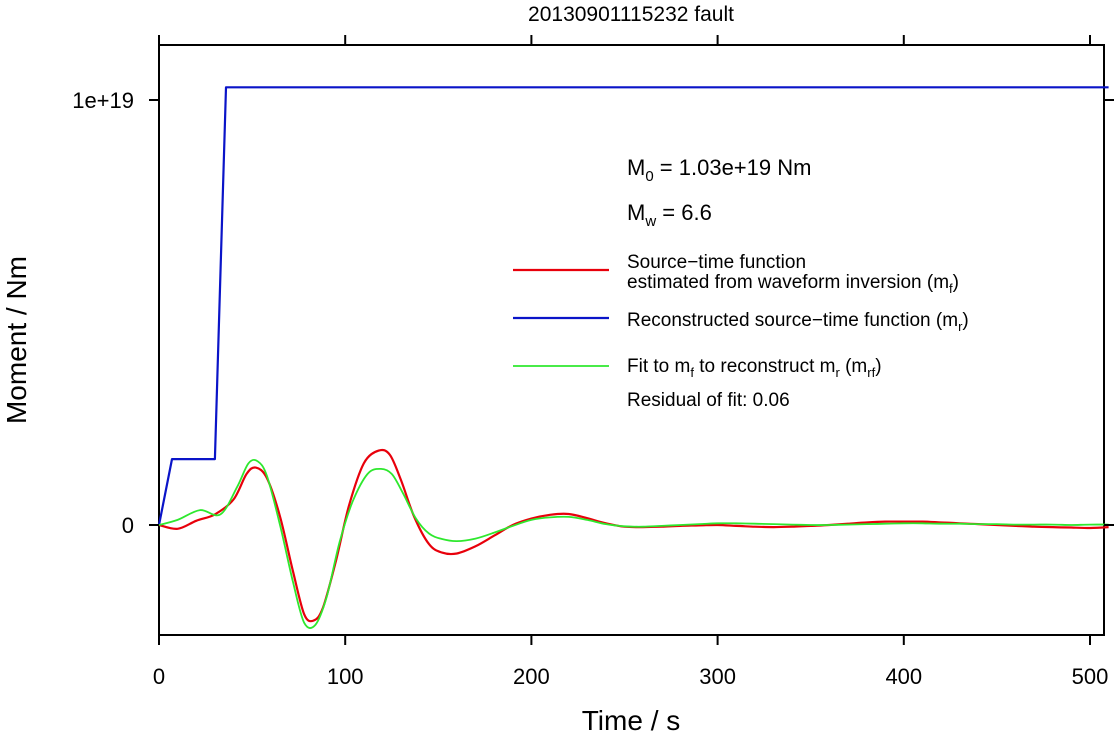  What do you see at coordinates (708, 400) in the screenshot?
I see `residual-annotation: Residual of fit: 0.06` at bounding box center [708, 400].